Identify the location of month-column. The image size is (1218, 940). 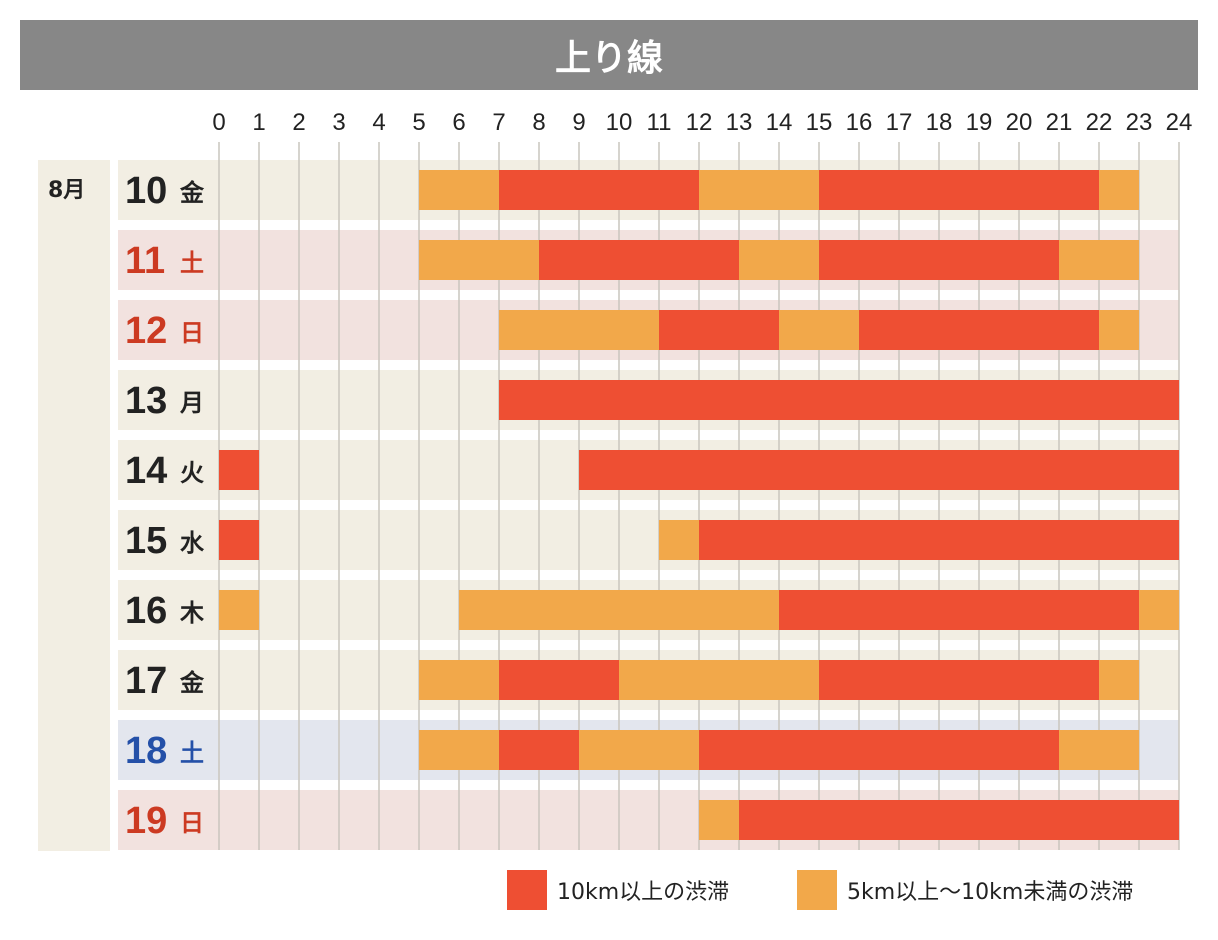
(74, 505).